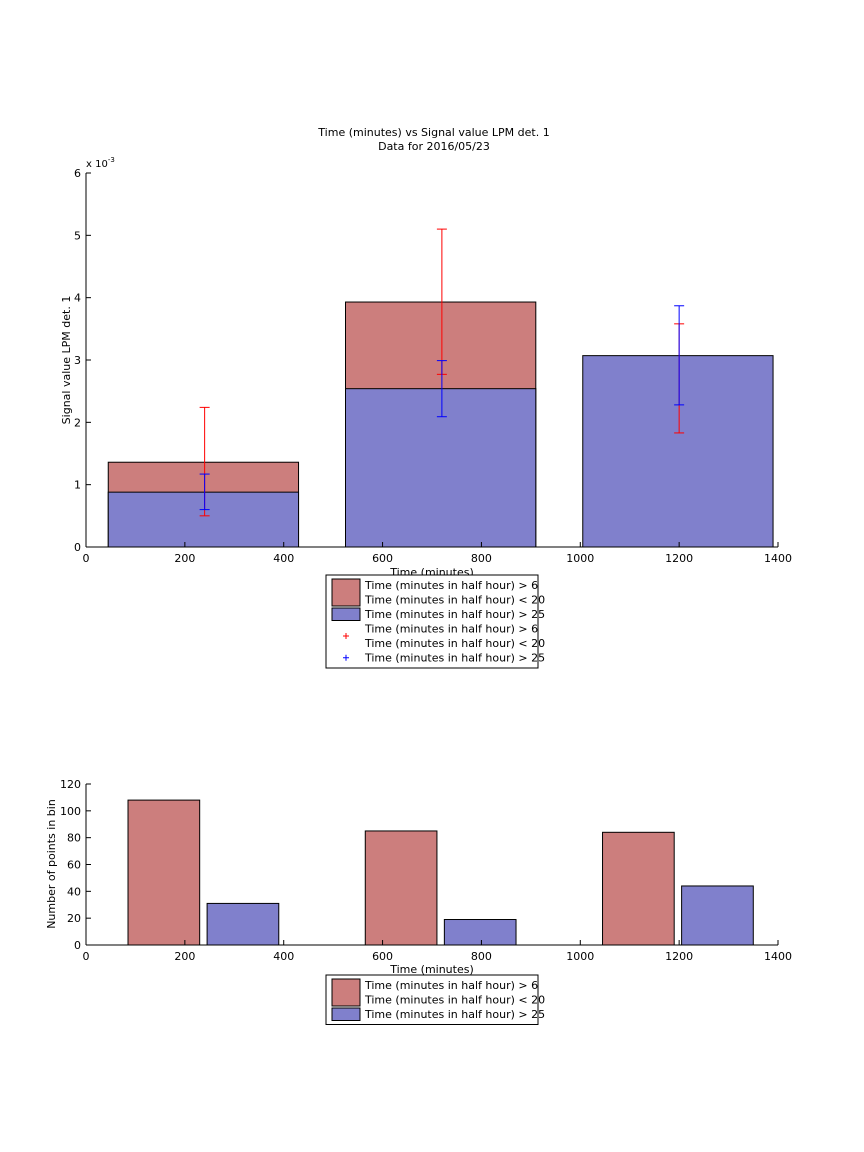 The height and width of the screenshot is (1152, 864). What do you see at coordinates (77, 360) in the screenshot?
I see `y-tick-label: 3` at bounding box center [77, 360].